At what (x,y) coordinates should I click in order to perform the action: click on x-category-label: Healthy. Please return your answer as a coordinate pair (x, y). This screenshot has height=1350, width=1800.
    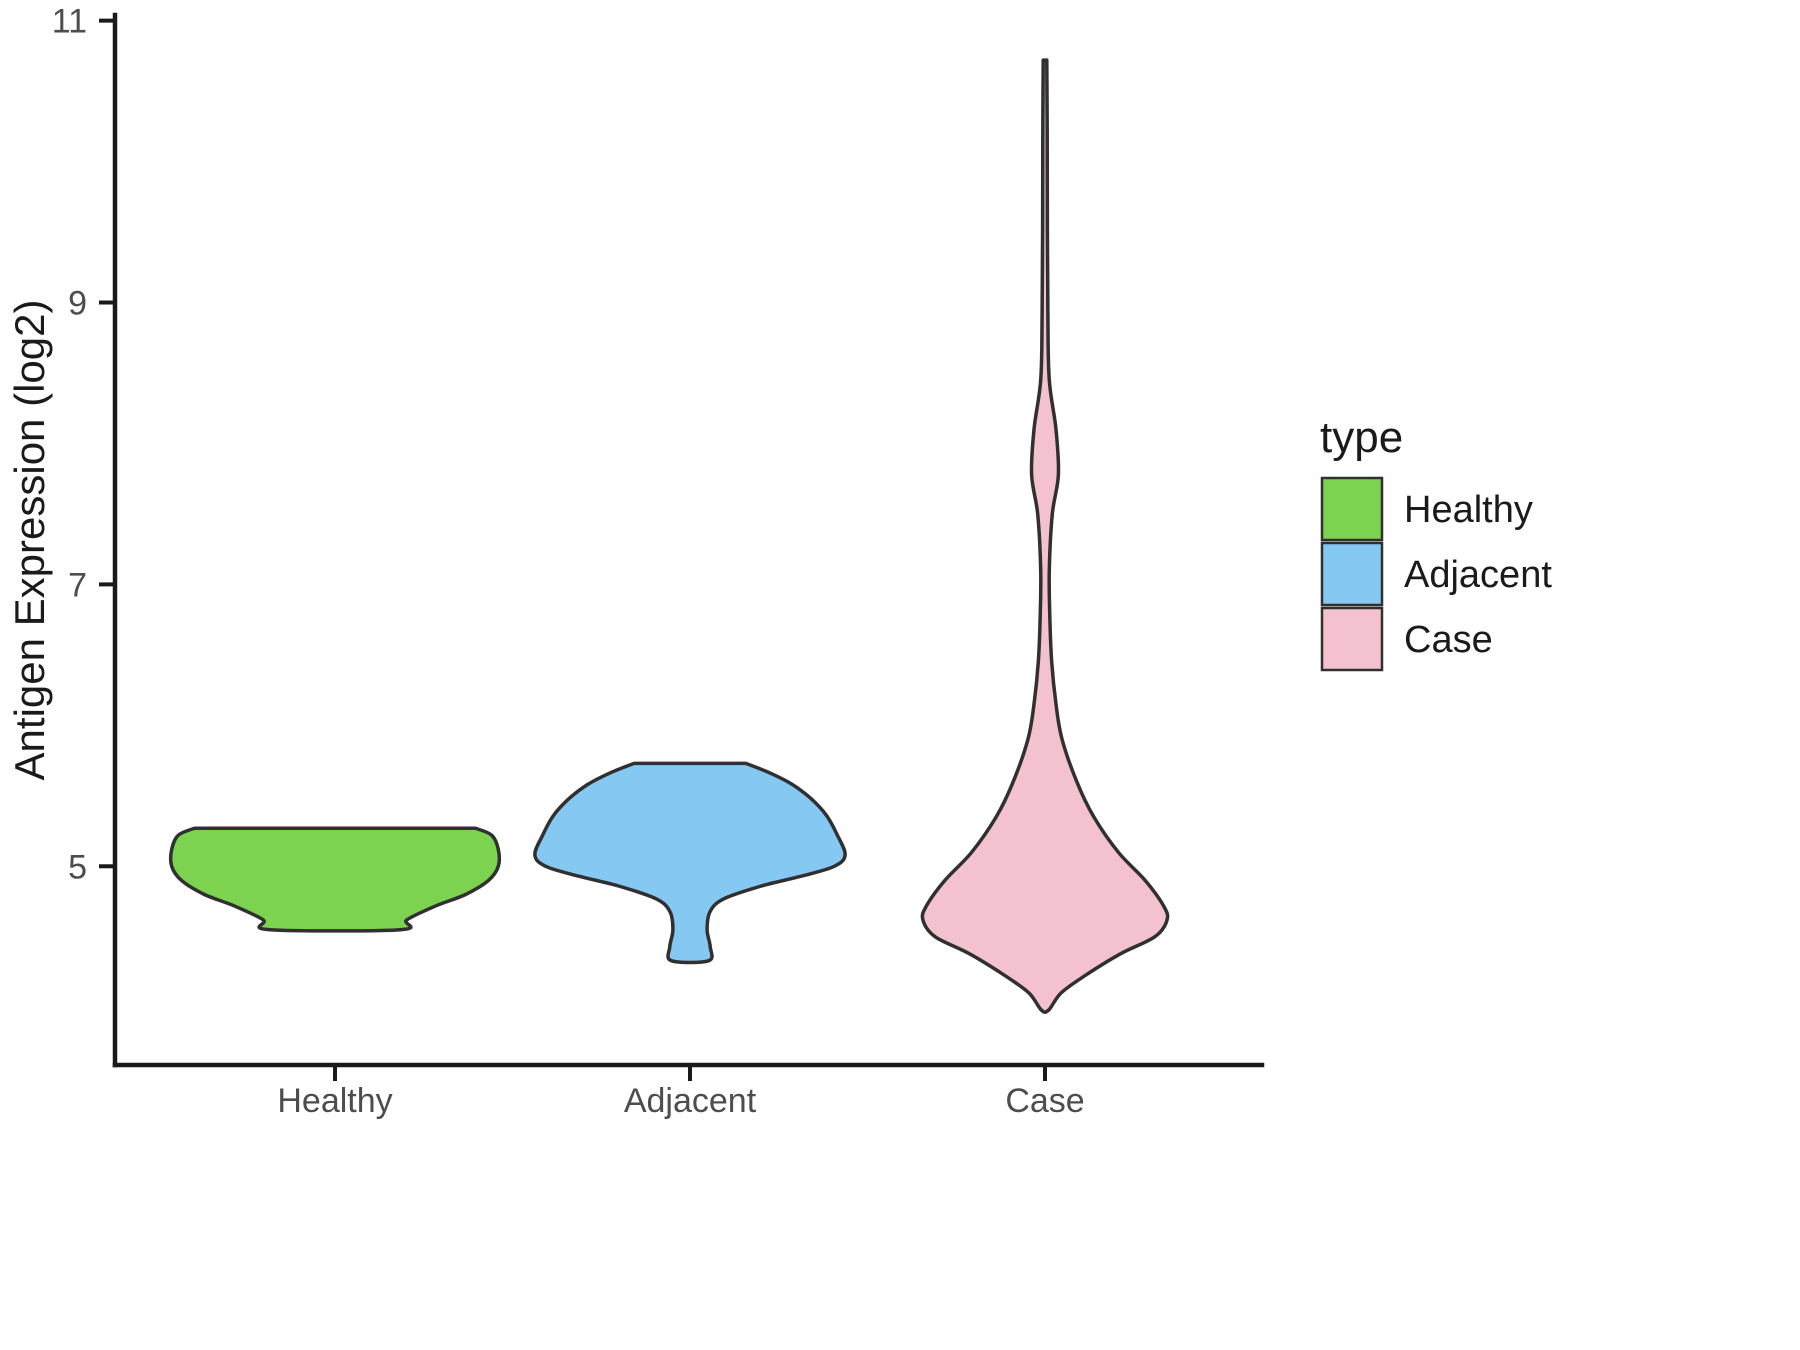
    Looking at the image, I should click on (334, 1101).